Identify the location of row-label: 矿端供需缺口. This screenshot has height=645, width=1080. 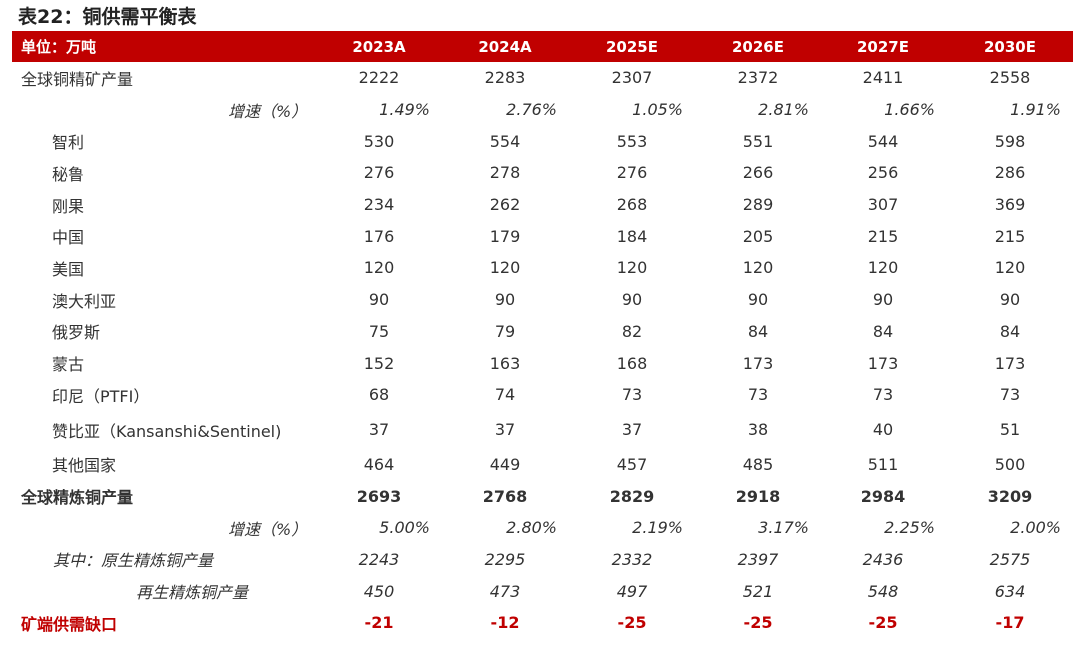
(69, 624).